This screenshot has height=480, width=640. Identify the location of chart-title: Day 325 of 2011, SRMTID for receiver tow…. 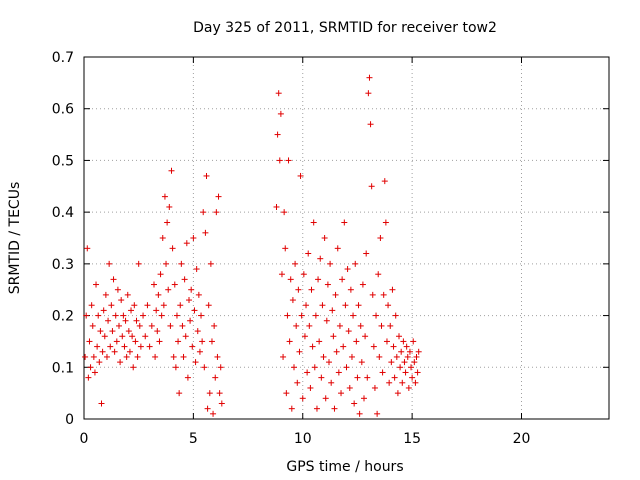
(345, 28).